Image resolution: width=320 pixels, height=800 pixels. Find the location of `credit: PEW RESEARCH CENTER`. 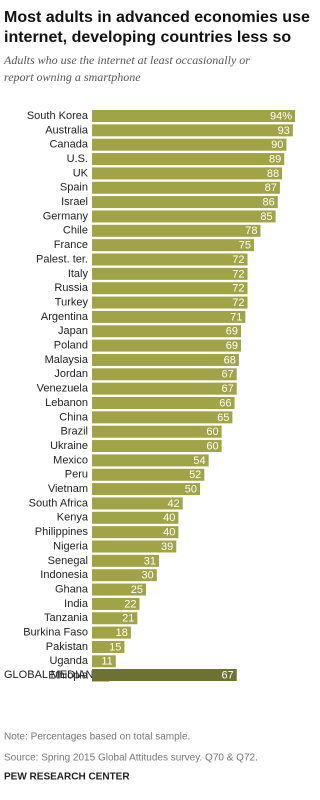

credit: PEW RESEARCH CENTER is located at coordinates (67, 777).